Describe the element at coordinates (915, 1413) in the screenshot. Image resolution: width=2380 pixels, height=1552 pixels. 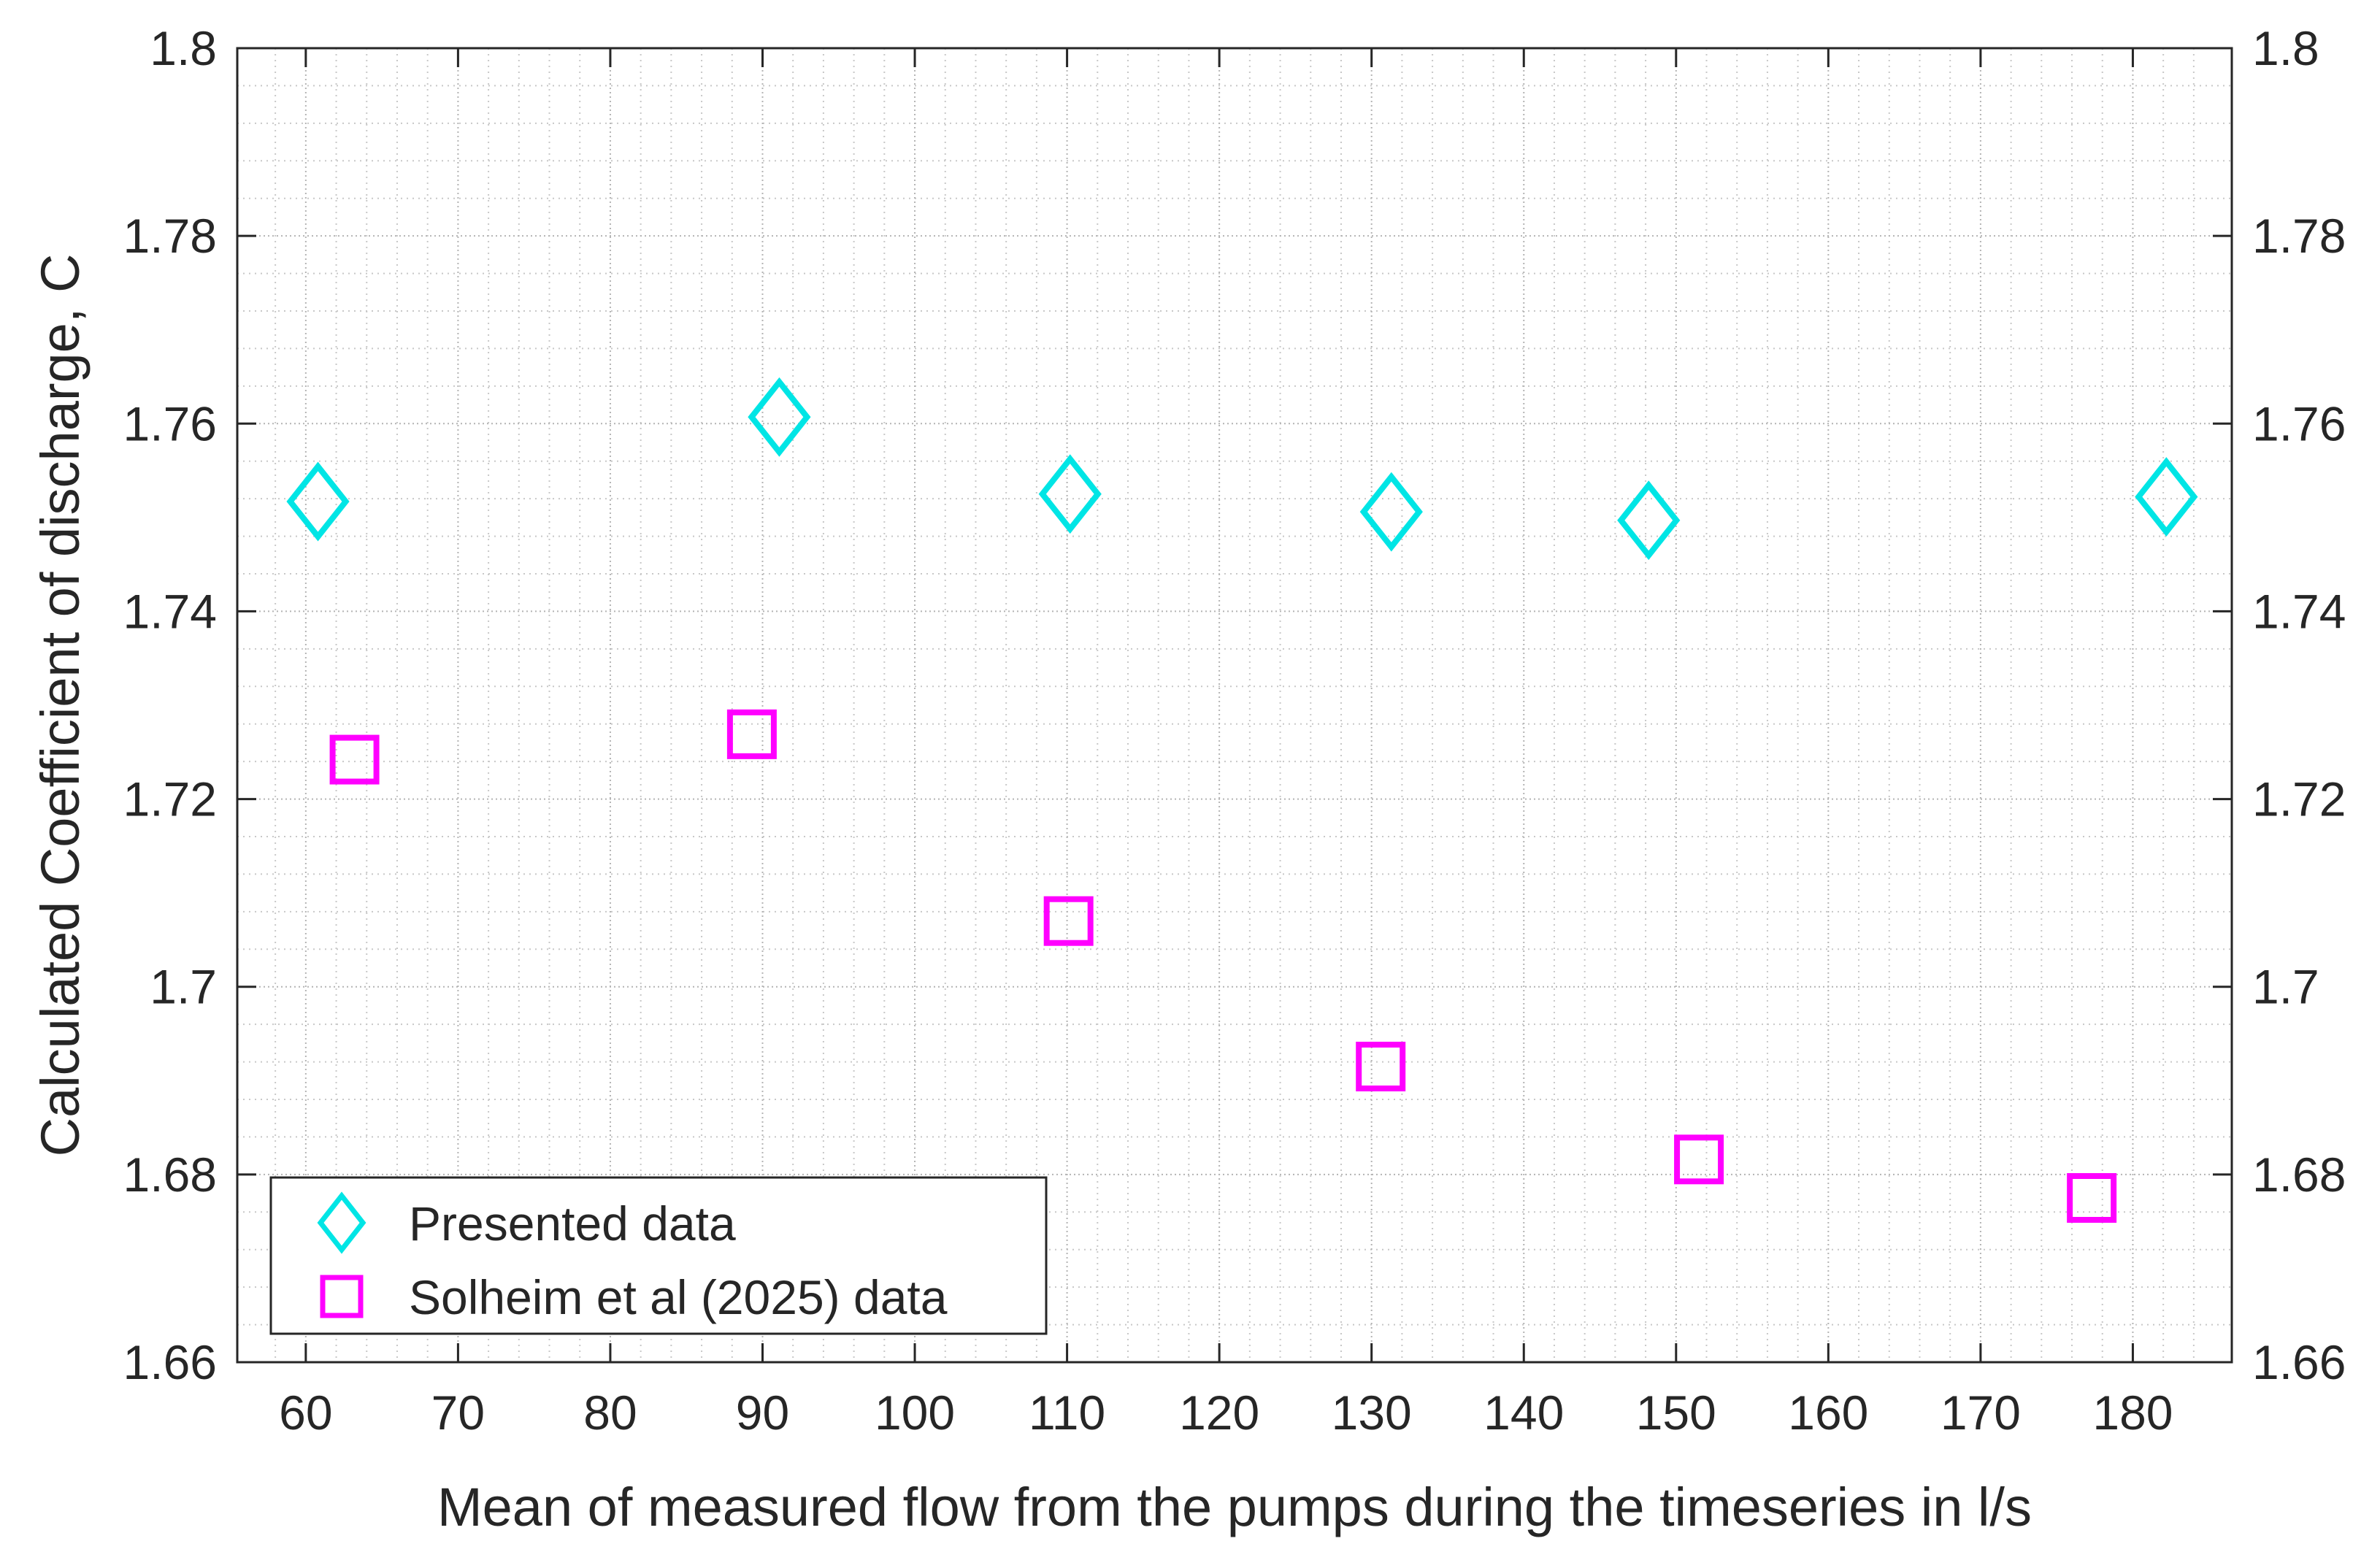
I see `x-tick-label: 100` at that location.